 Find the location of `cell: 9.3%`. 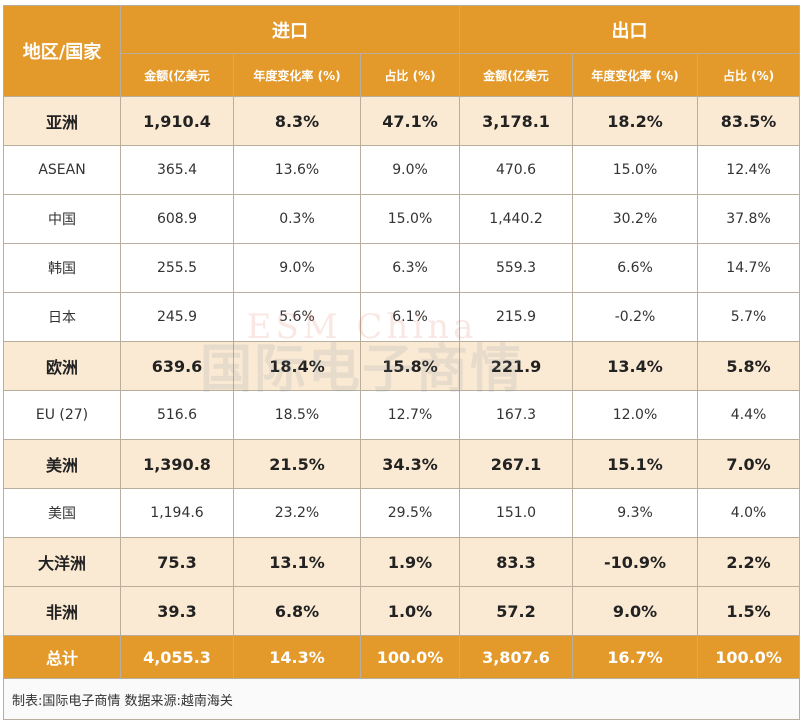

cell: 9.3% is located at coordinates (635, 513).